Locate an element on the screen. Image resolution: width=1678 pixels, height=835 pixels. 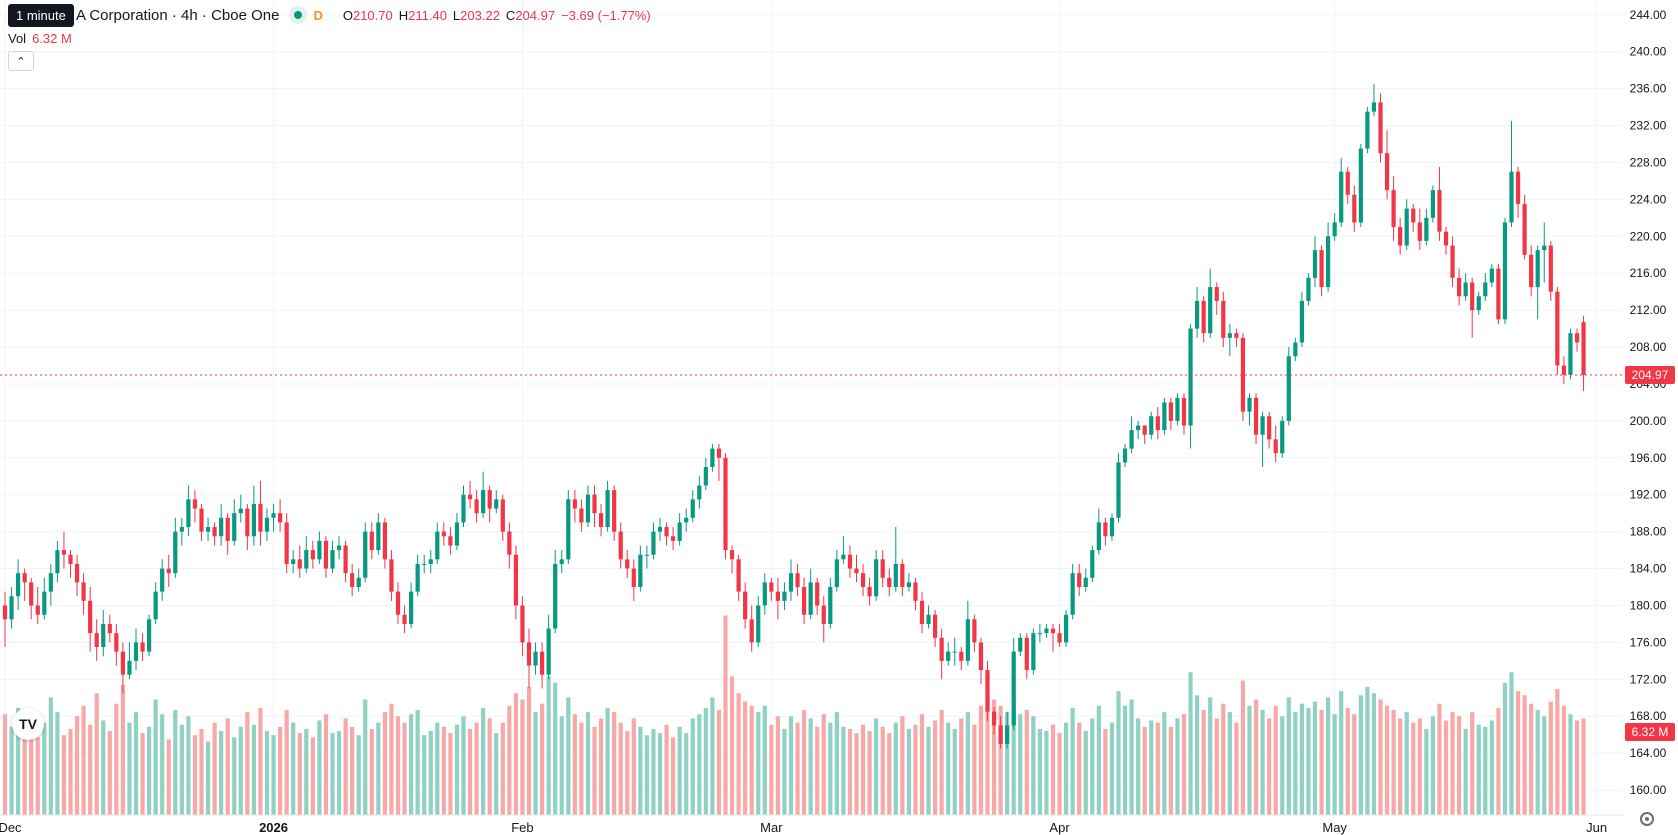
open-value: 210.70 is located at coordinates (372, 15).